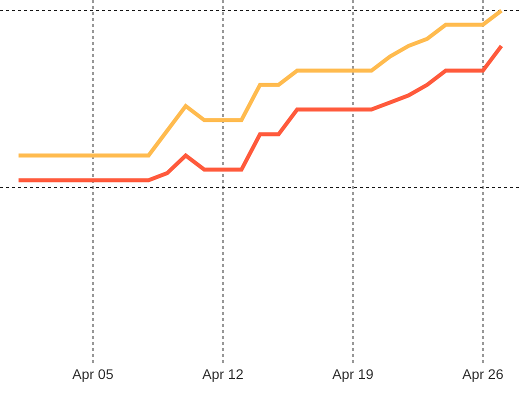 The height and width of the screenshot is (399, 520). What do you see at coordinates (223, 374) in the screenshot?
I see `x-tick-label: Apr 12` at bounding box center [223, 374].